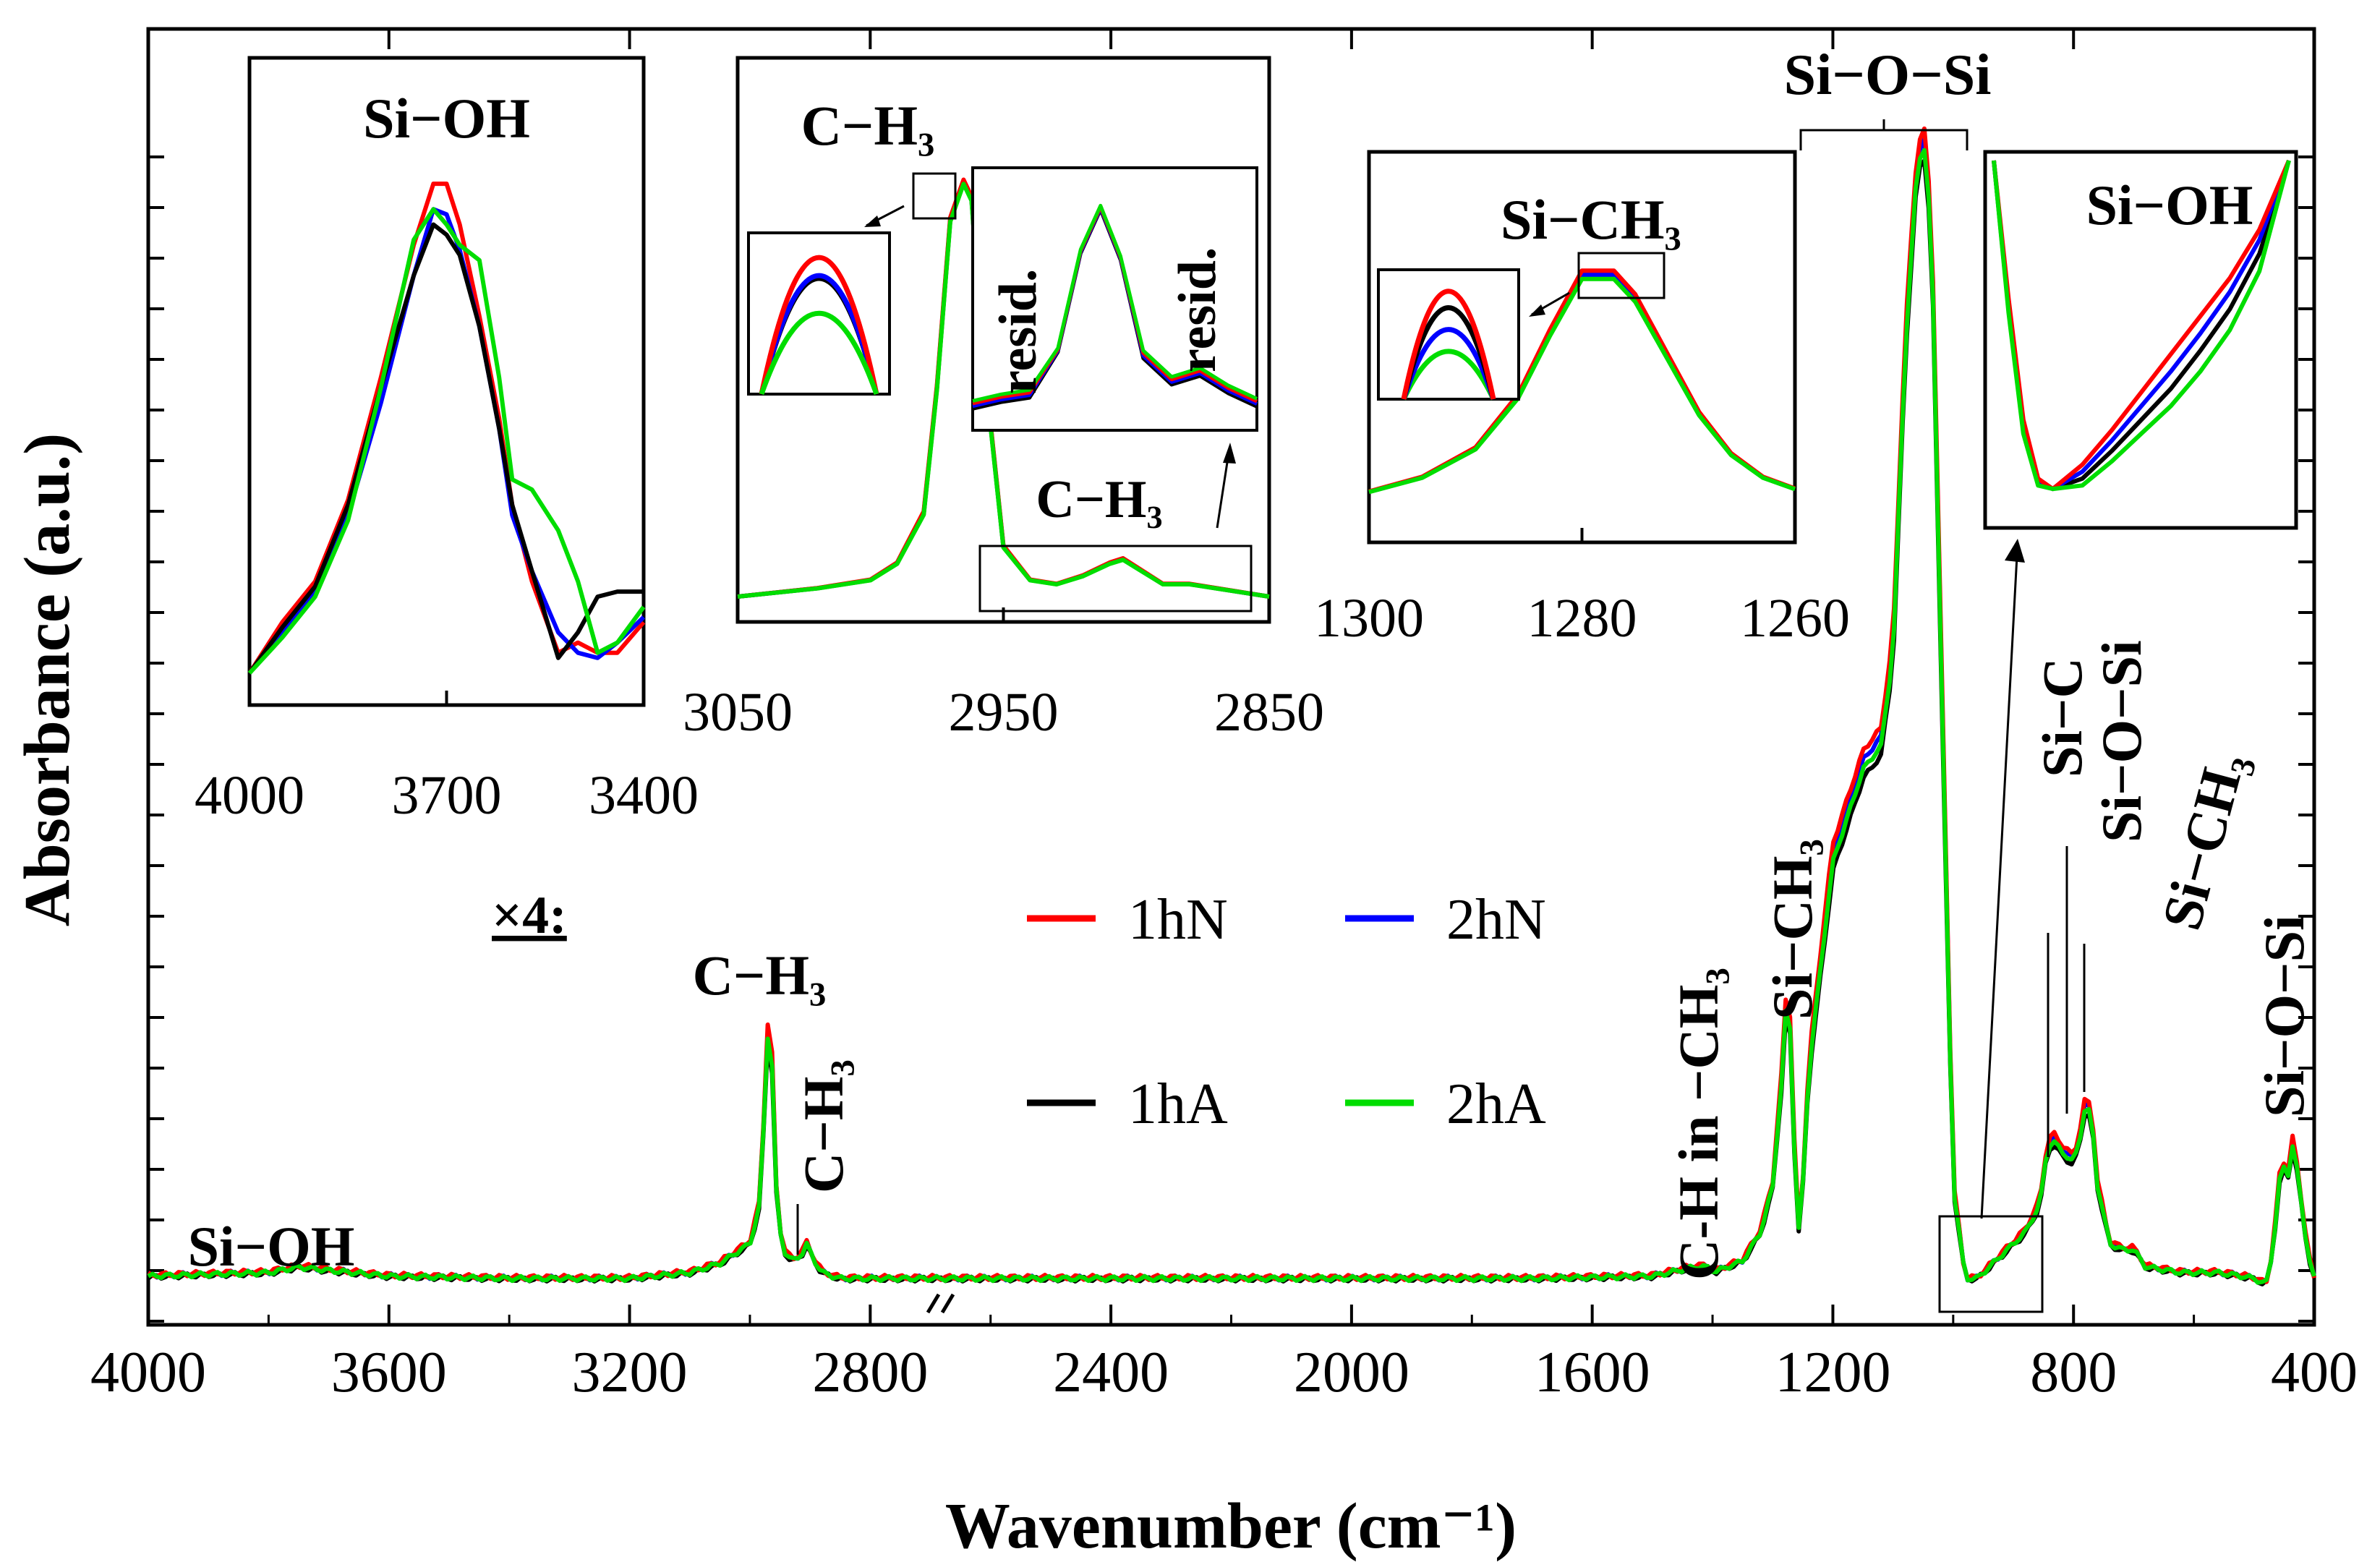 This screenshot has height=1562, width=2380. I want to click on peak-label-sich3-1: Si−CH₃, so click(1792, 929).